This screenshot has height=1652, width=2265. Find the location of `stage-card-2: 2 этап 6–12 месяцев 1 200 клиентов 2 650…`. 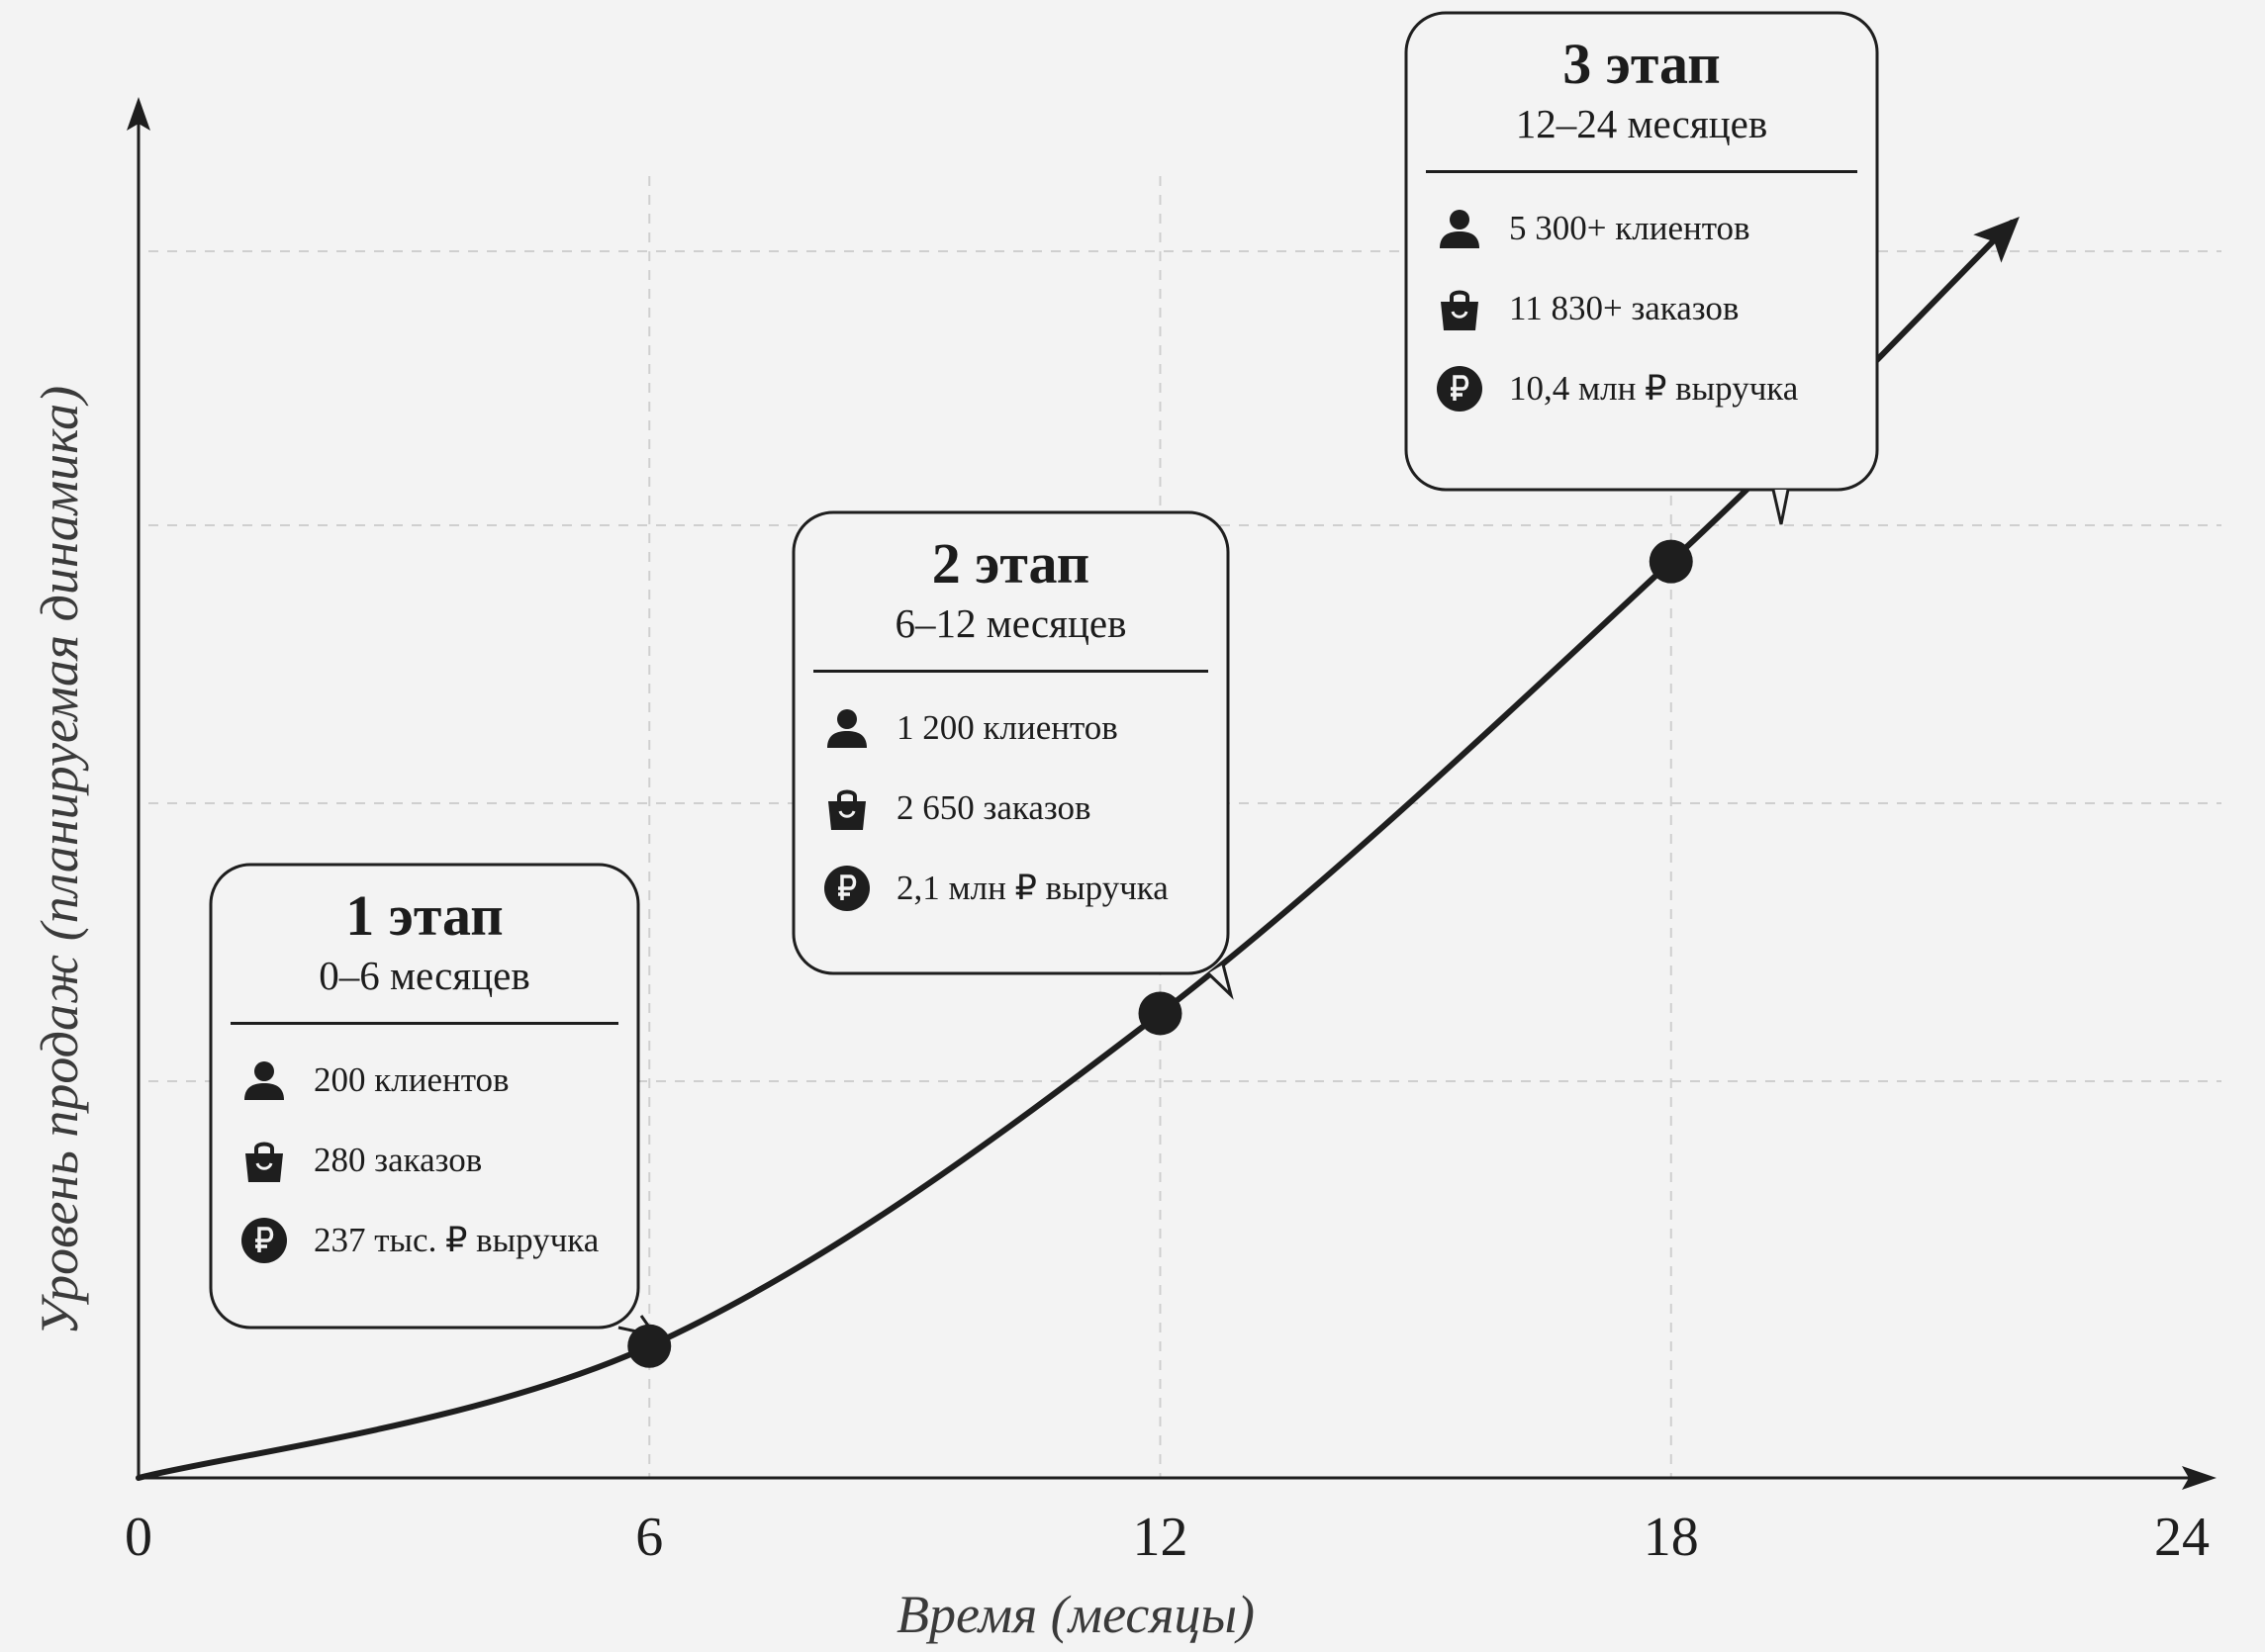

stage-card-2: 2 этап 6–12 месяцев 1 200 клиентов 2 650… is located at coordinates (1011, 742).